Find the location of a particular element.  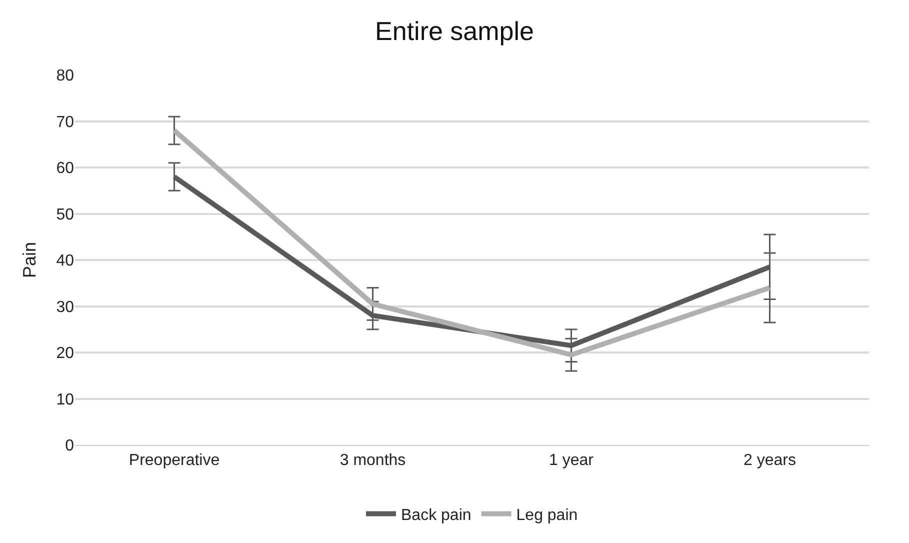

chart-title: Entire sample is located at coordinates (454, 31).